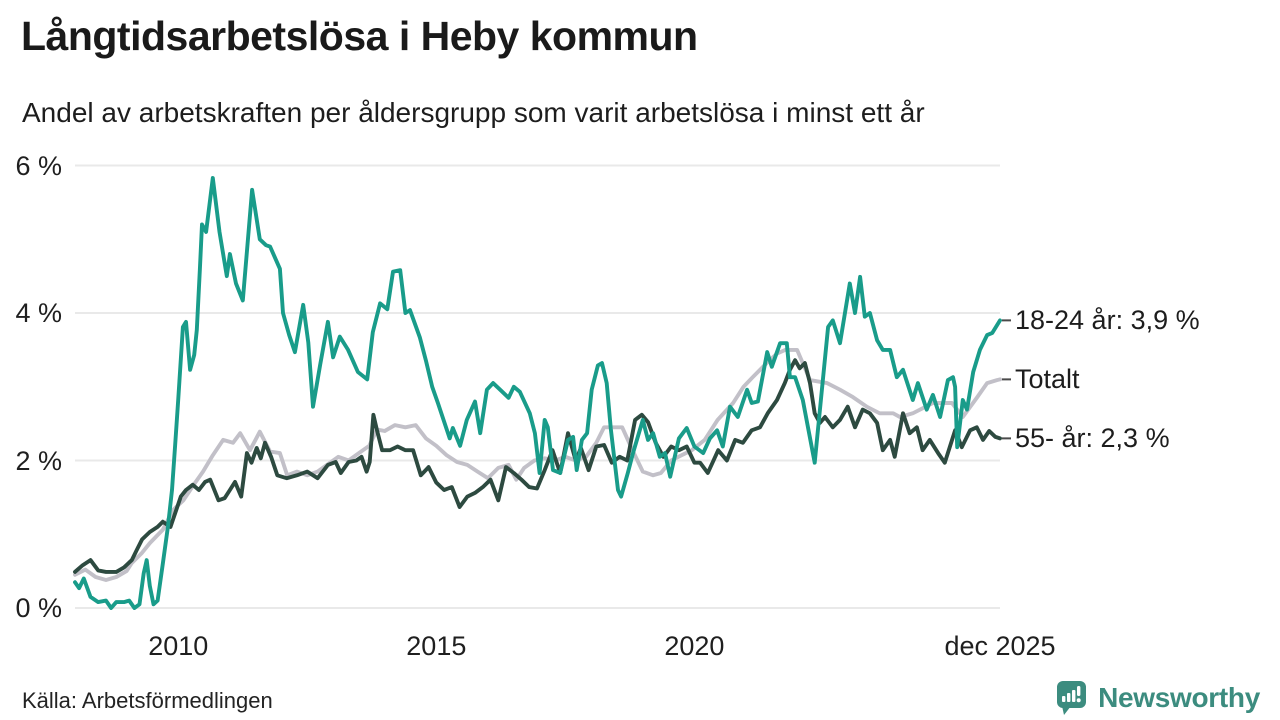  I want to click on y-tick-label: 0 %, so click(38, 608).